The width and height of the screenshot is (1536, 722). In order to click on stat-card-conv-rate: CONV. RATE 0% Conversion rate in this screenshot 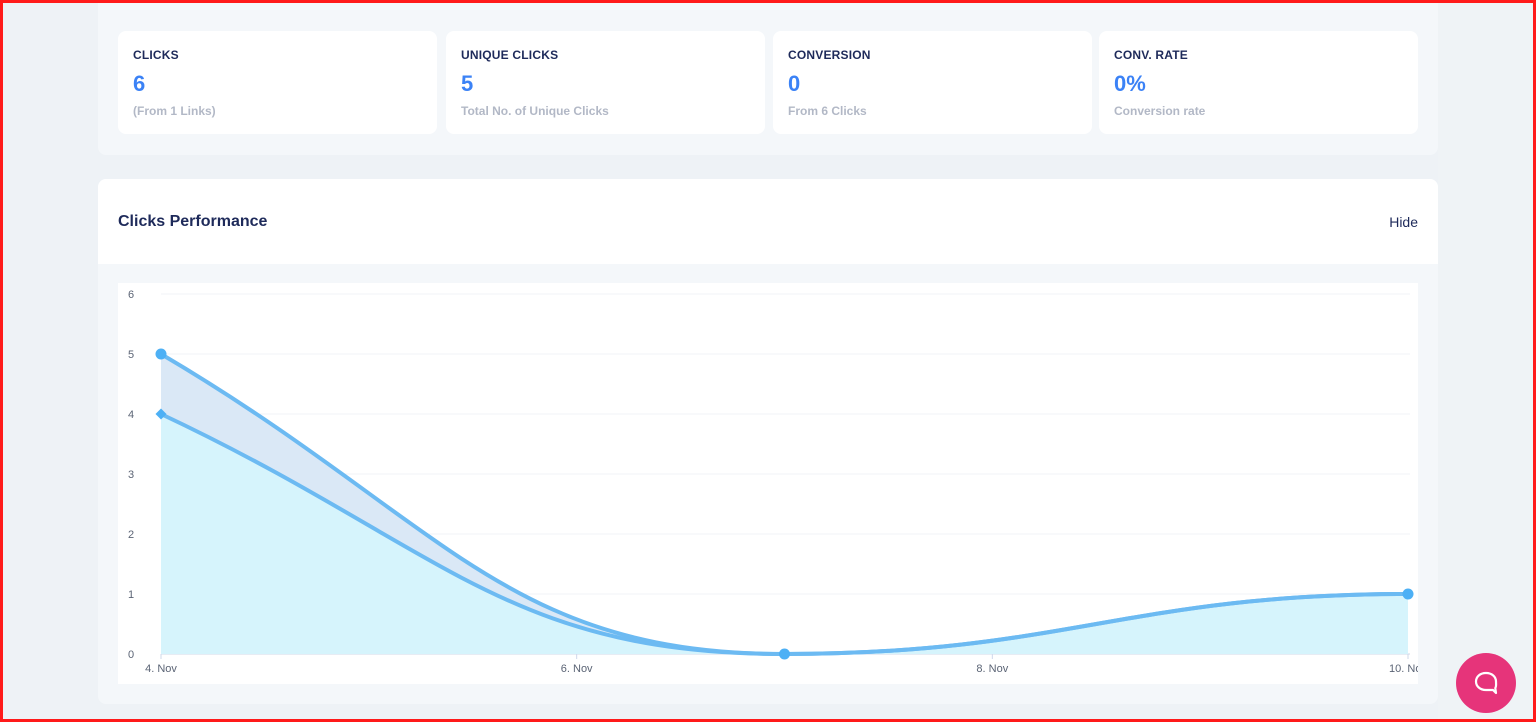, I will do `click(1258, 82)`.